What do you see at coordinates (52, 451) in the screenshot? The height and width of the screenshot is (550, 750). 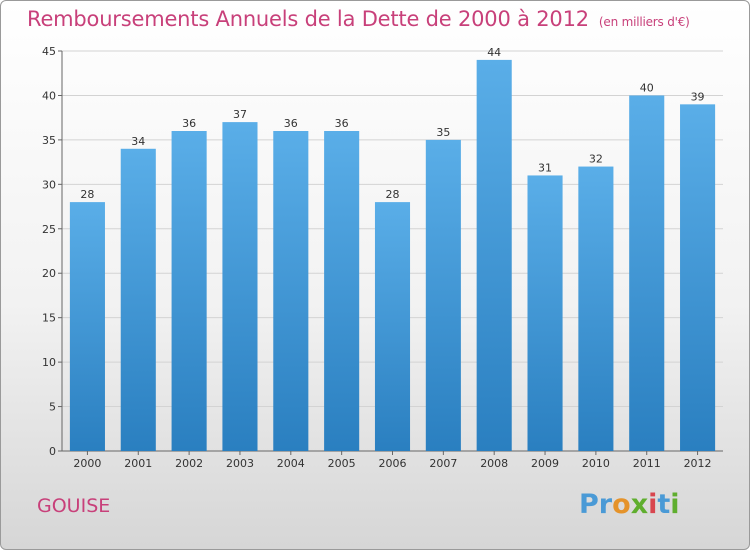 I see `y-tick-label: 0` at bounding box center [52, 451].